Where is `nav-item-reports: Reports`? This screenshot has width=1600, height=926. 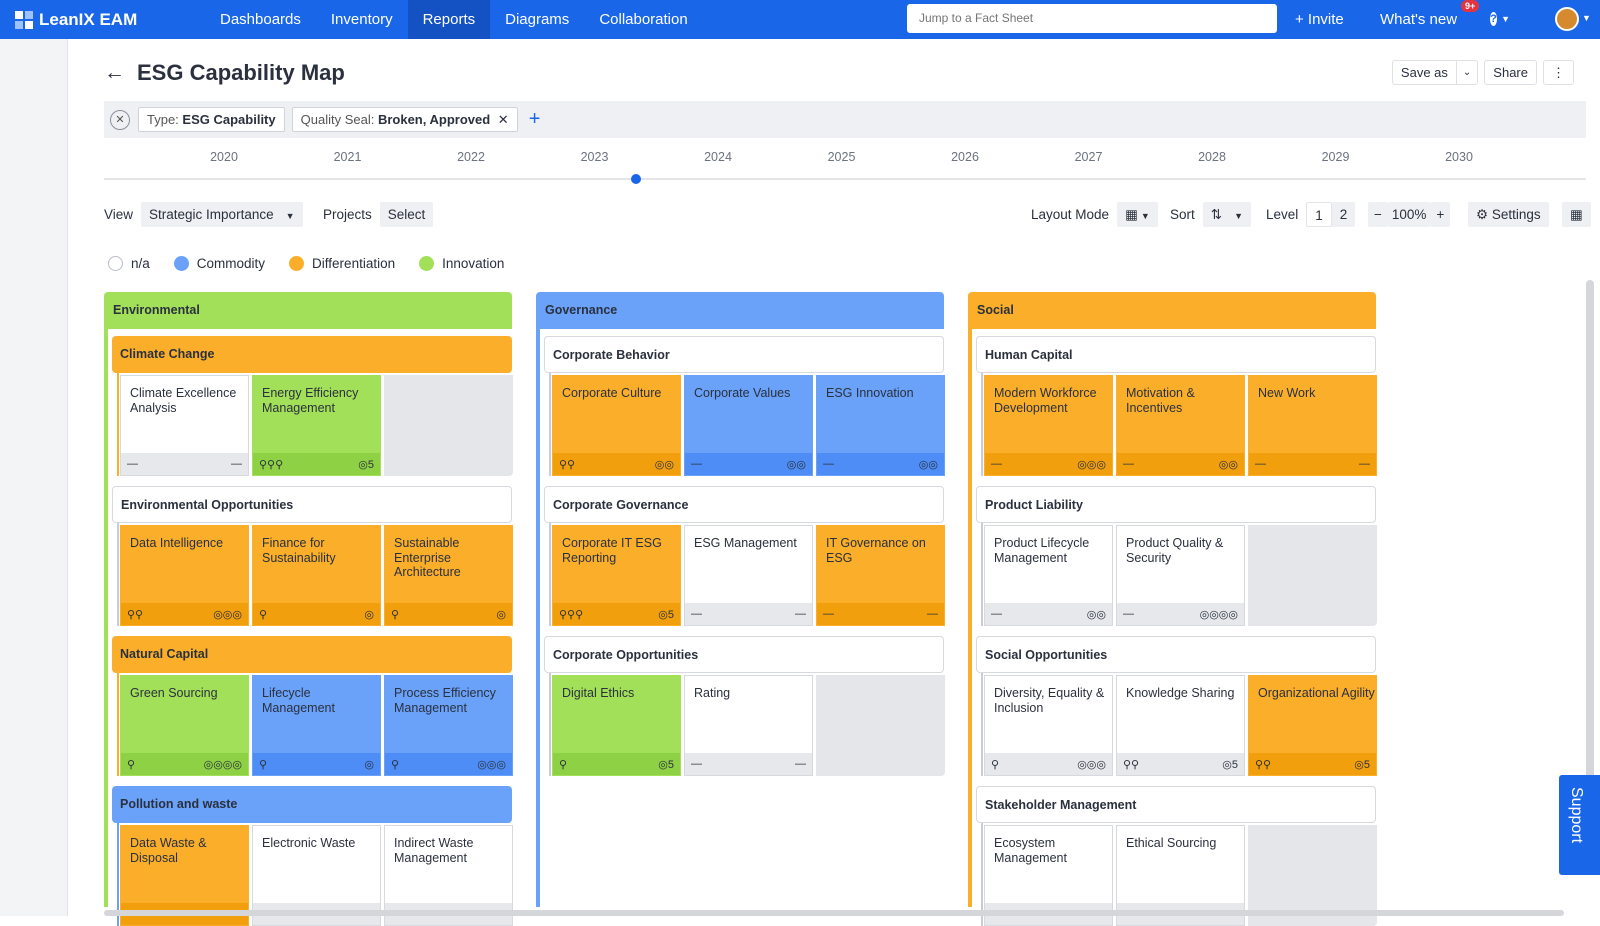
nav-item-reports: Reports is located at coordinates (449, 19).